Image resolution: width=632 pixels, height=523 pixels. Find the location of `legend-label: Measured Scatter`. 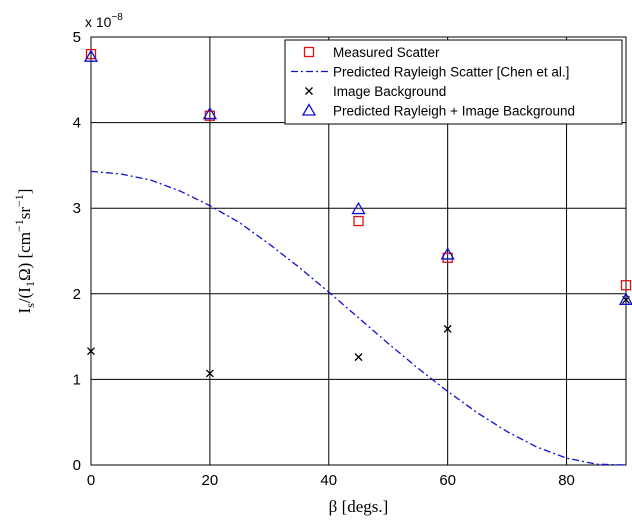

legend-label: Measured Scatter is located at coordinates (386, 52).